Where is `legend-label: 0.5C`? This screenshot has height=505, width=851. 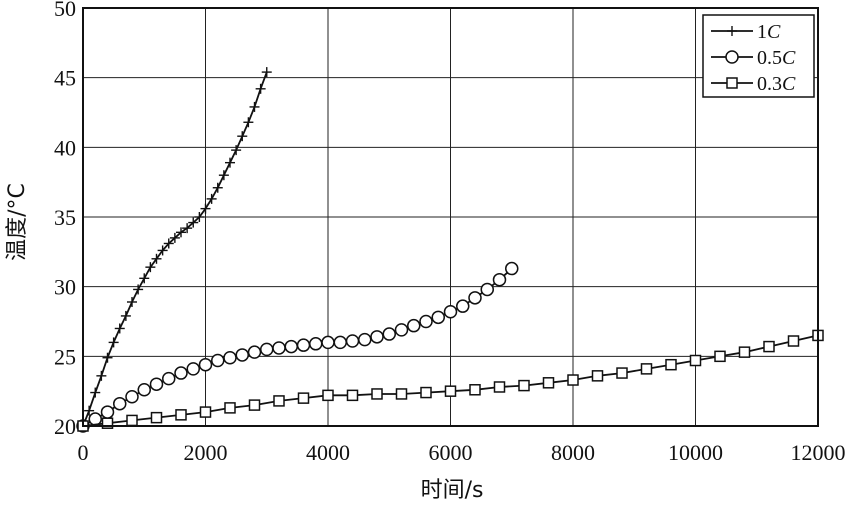
legend-label: 0.5C is located at coordinates (776, 58).